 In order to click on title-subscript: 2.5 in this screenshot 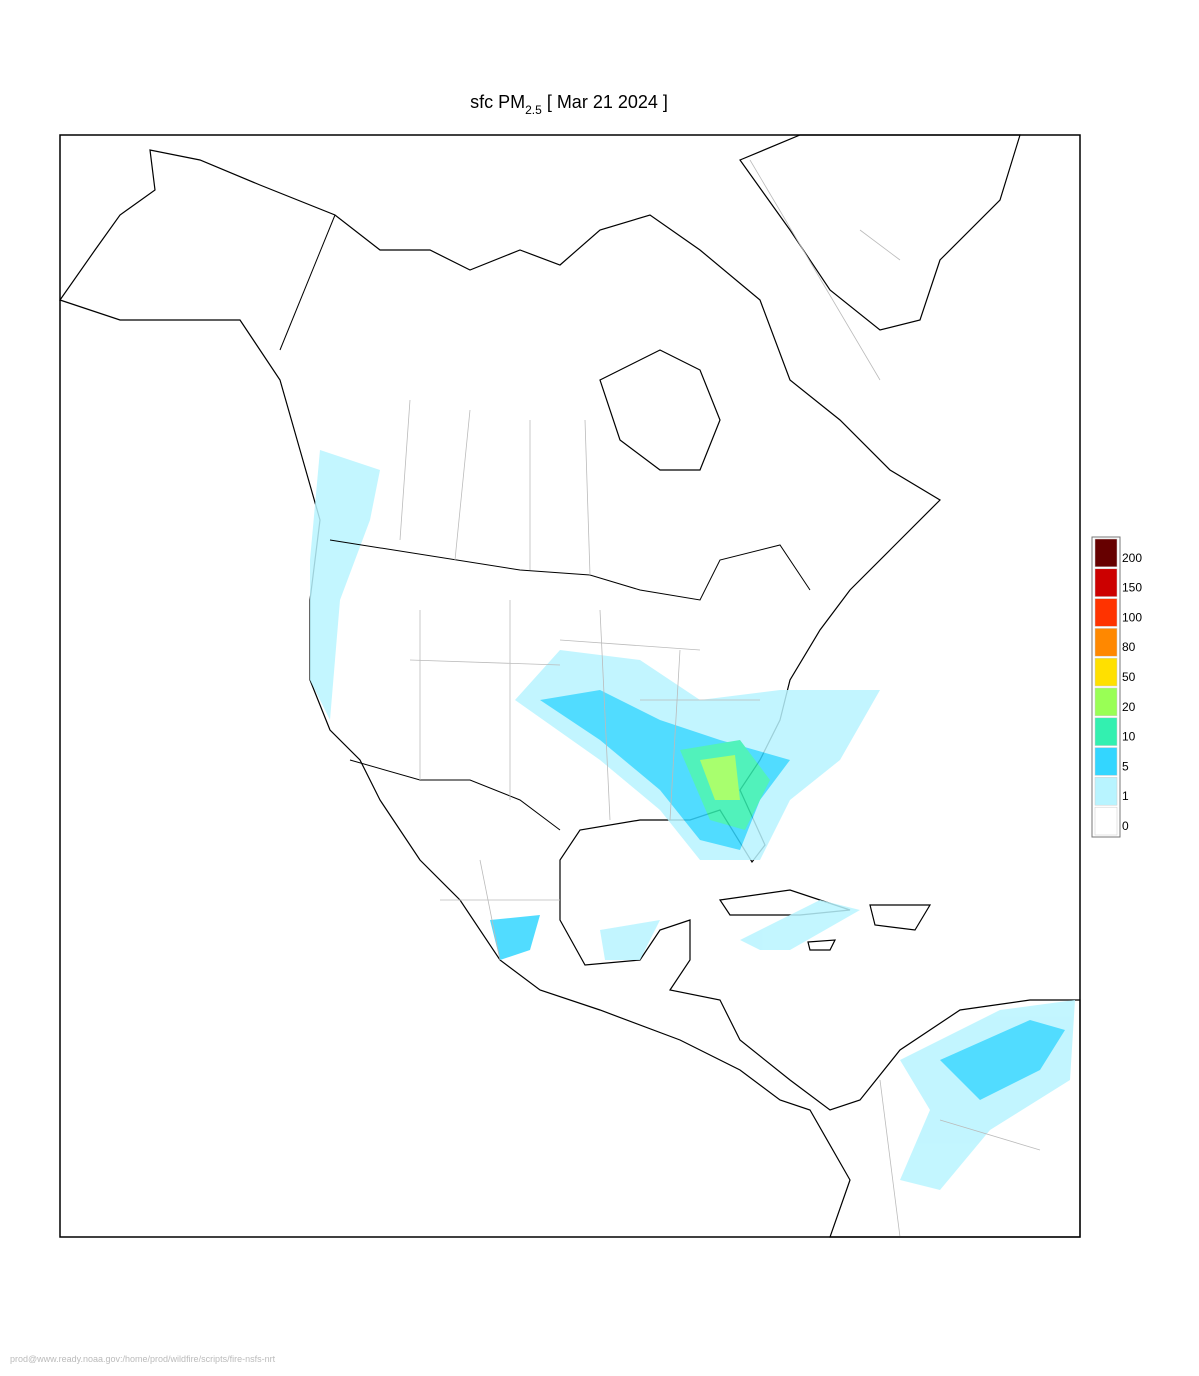, I will do `click(533, 110)`.